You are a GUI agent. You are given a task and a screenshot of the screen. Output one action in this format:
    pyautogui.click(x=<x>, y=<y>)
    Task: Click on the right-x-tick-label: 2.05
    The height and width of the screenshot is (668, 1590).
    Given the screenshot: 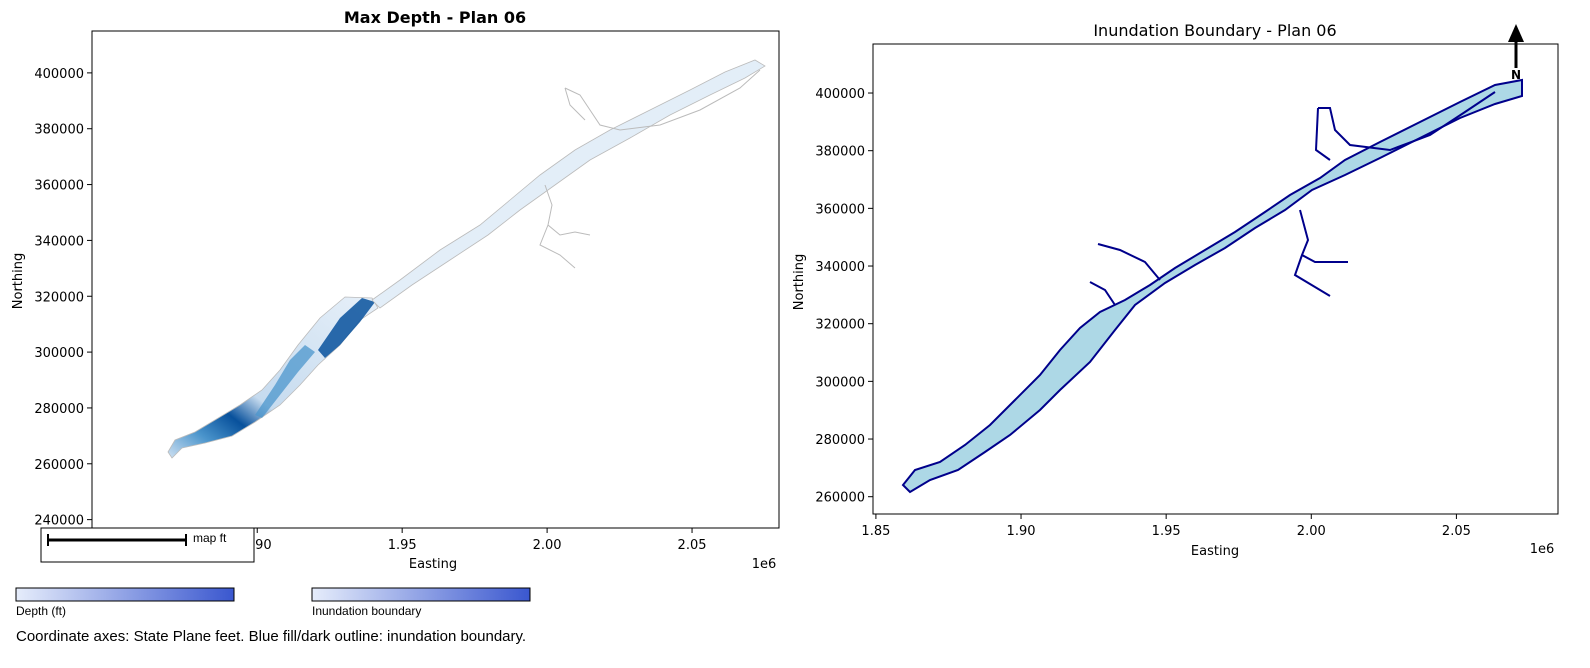 What is the action you would take?
    pyautogui.click(x=1456, y=531)
    